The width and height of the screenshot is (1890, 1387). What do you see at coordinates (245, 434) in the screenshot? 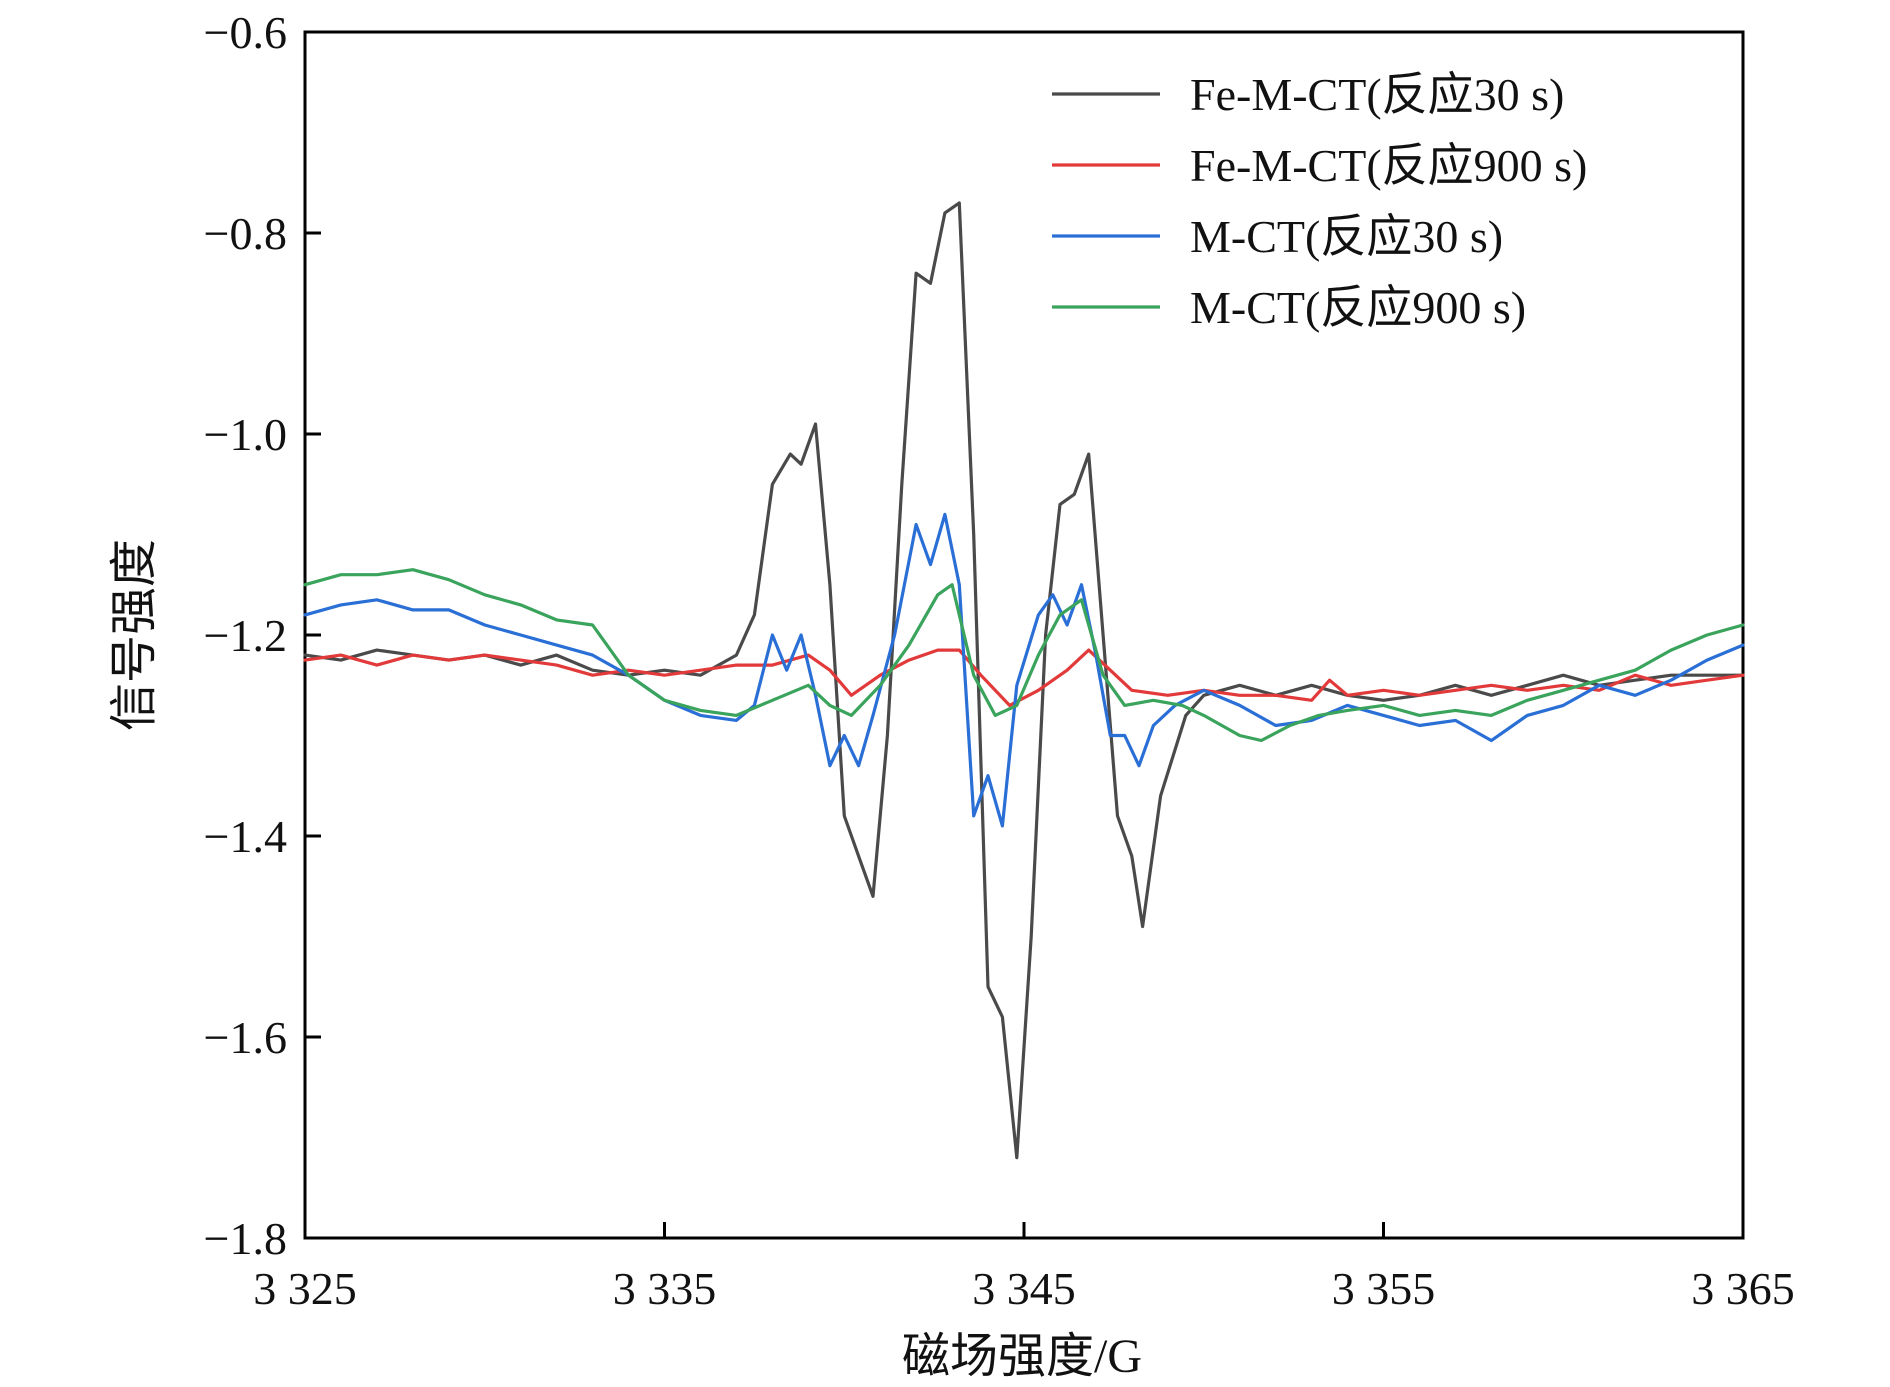
I see `y-tick-label: −1.0` at bounding box center [245, 434].